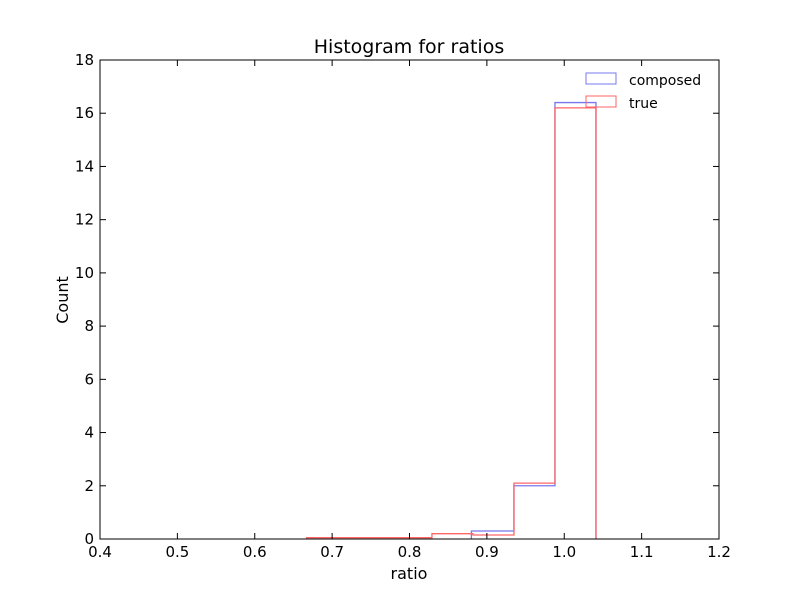  Describe the element at coordinates (719, 552) in the screenshot. I see `x-tick-label: 1.2` at that location.